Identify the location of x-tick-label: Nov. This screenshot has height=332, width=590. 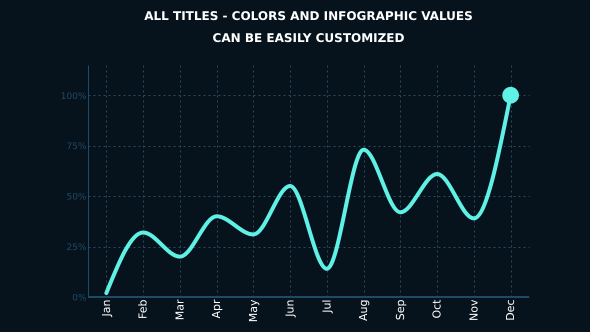
(473, 310).